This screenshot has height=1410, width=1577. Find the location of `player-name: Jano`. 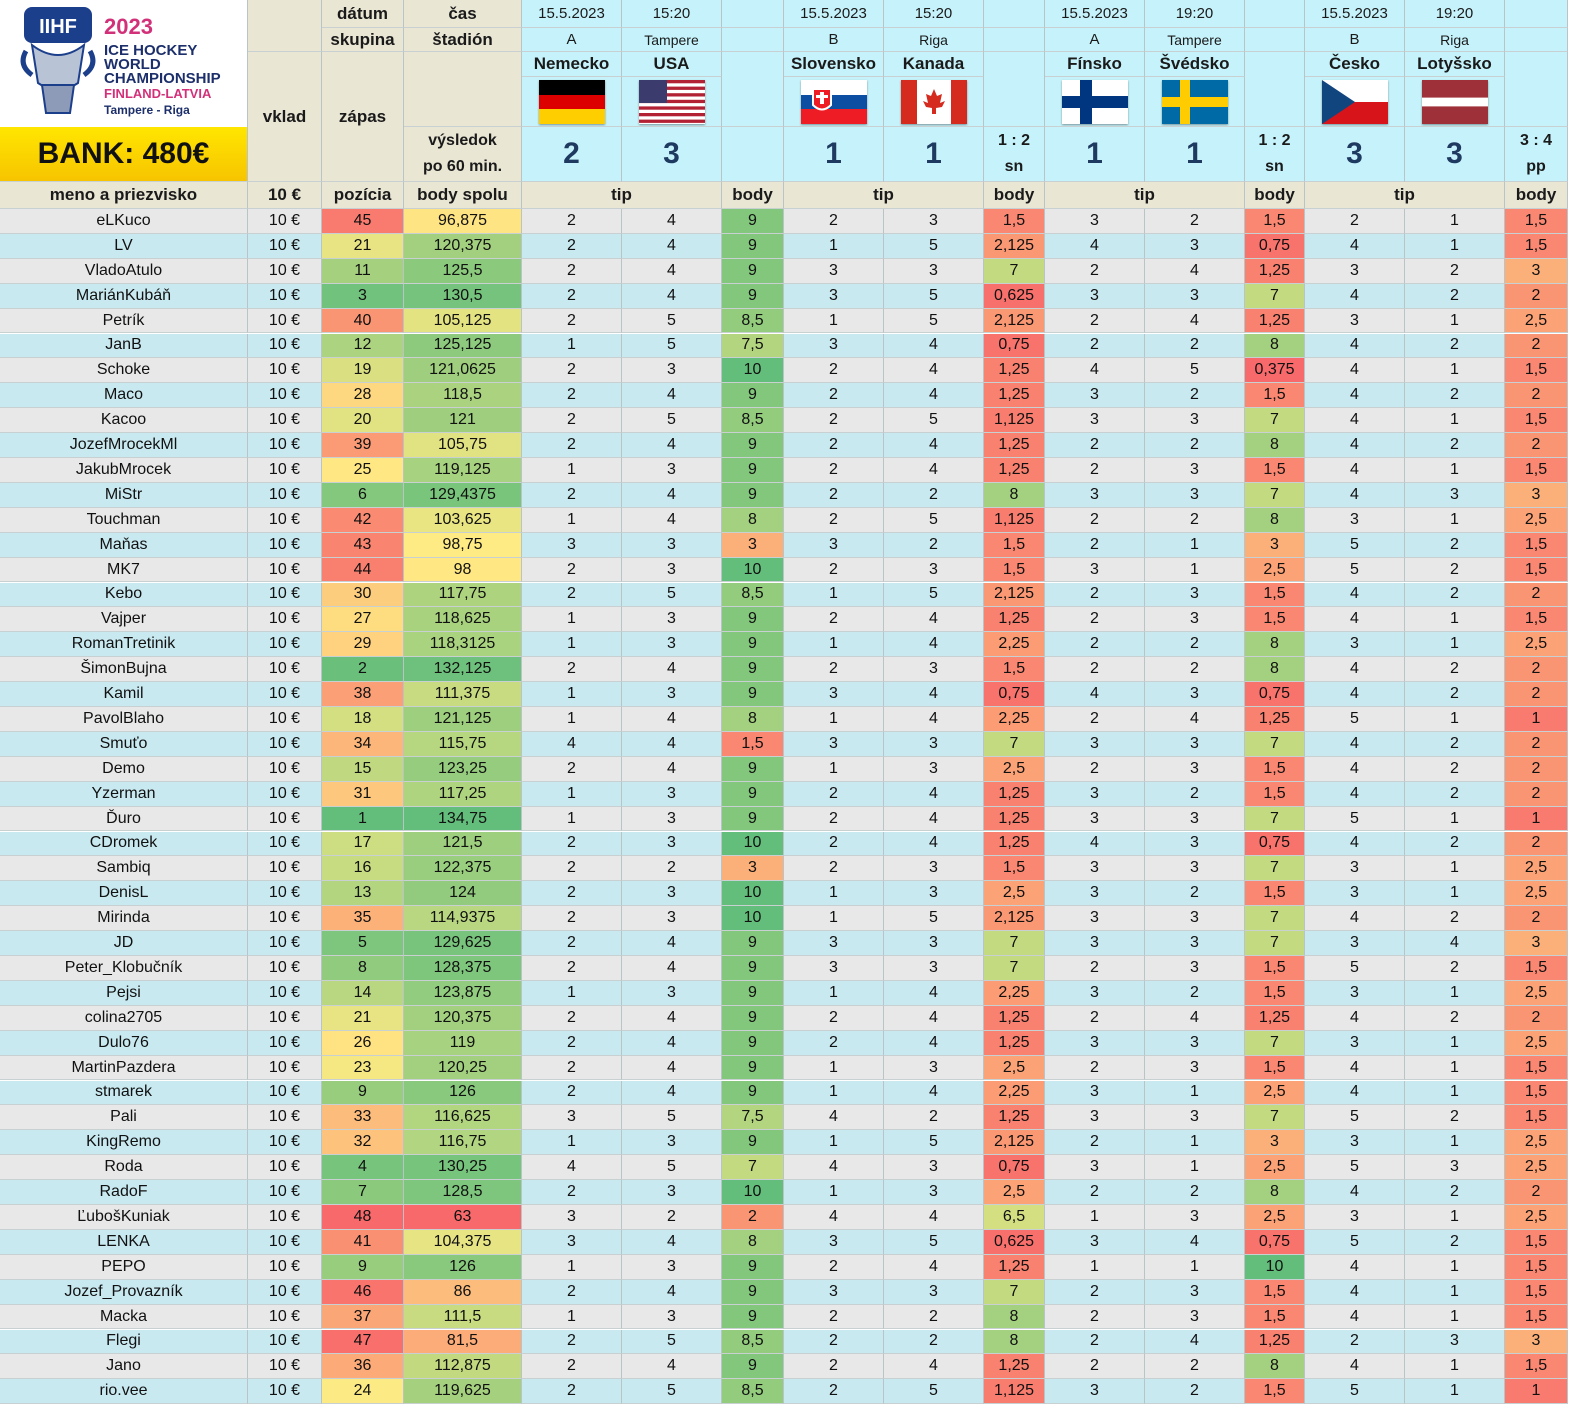

player-name: Jano is located at coordinates (124, 1367).